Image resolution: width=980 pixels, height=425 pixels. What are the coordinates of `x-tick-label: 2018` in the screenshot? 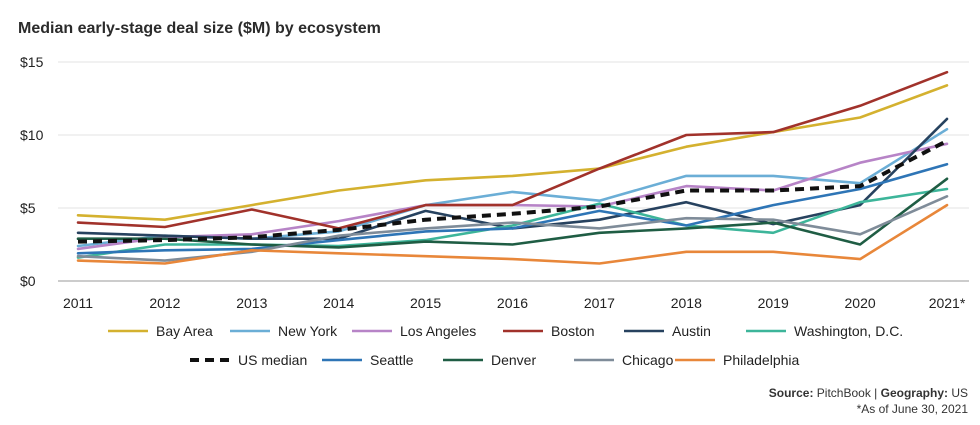 It's located at (686, 303).